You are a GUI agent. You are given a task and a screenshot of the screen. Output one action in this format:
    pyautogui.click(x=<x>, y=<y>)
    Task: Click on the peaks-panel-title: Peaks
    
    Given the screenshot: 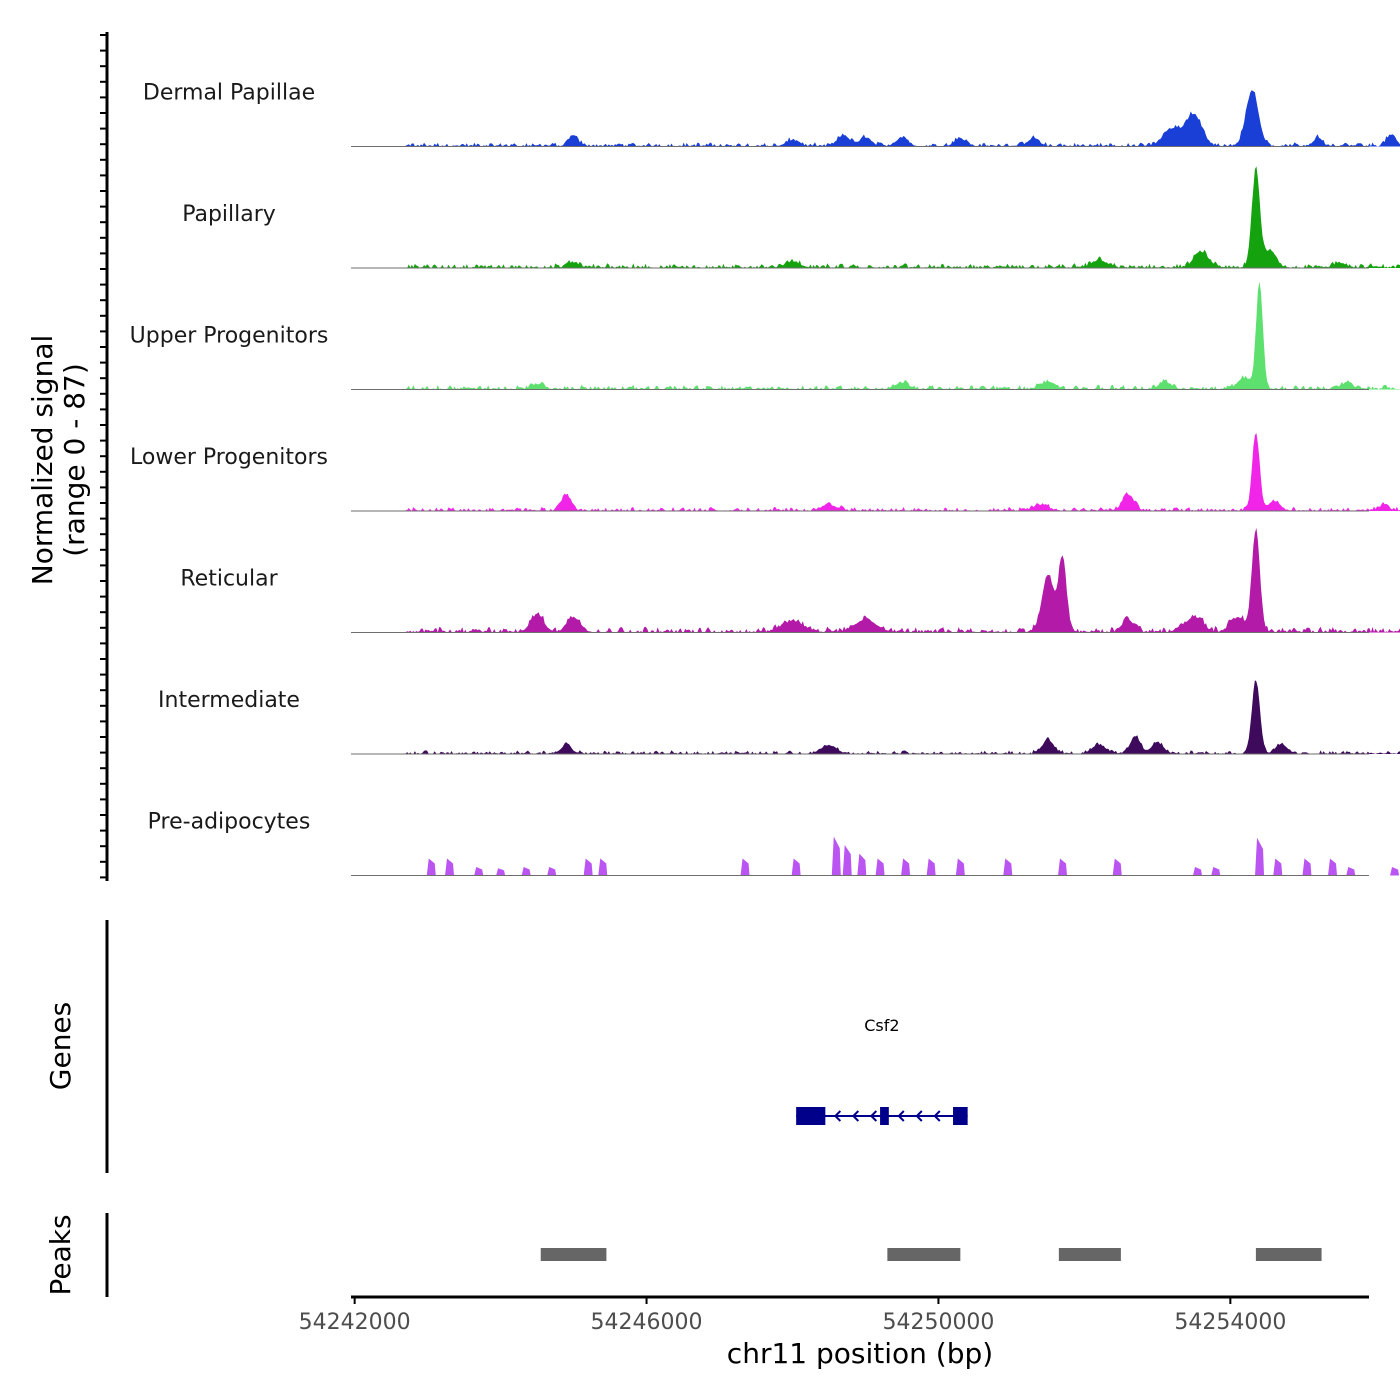 What is the action you would take?
    pyautogui.click(x=60, y=1254)
    